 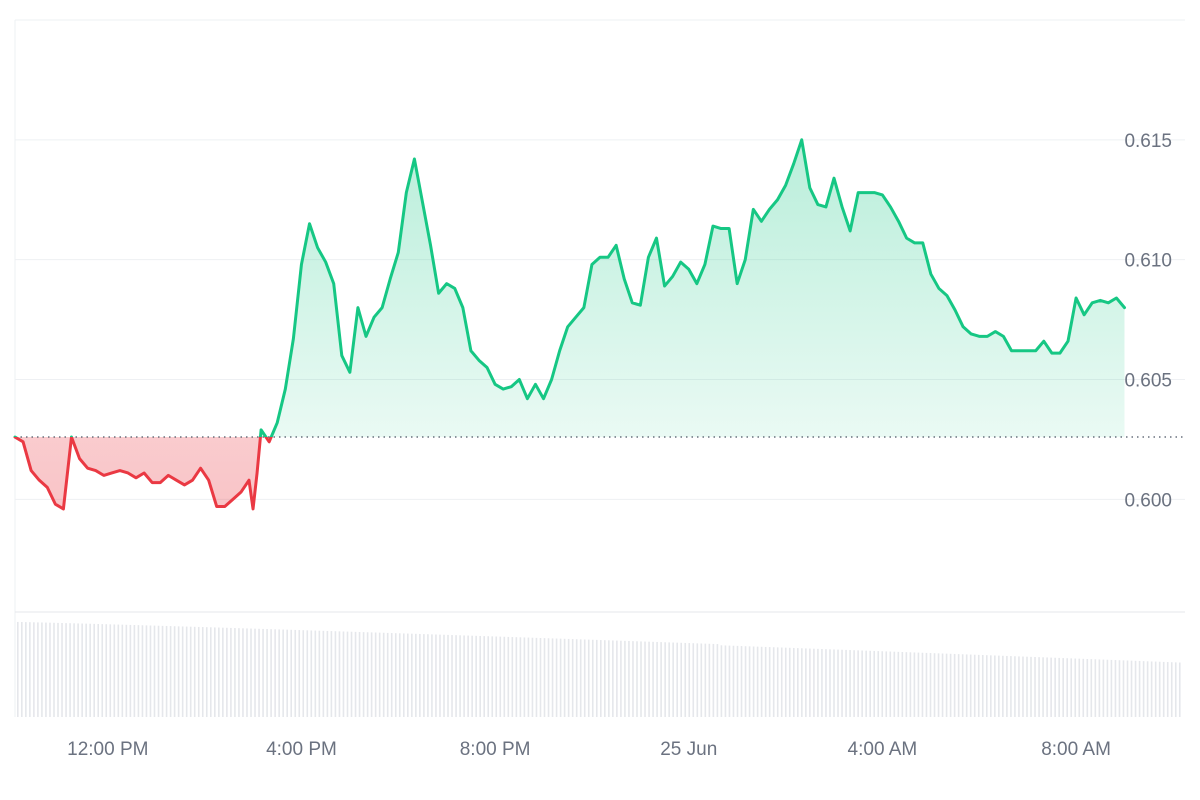 What do you see at coordinates (570, 473) in the screenshot?
I see `area-fill-below-baseline` at bounding box center [570, 473].